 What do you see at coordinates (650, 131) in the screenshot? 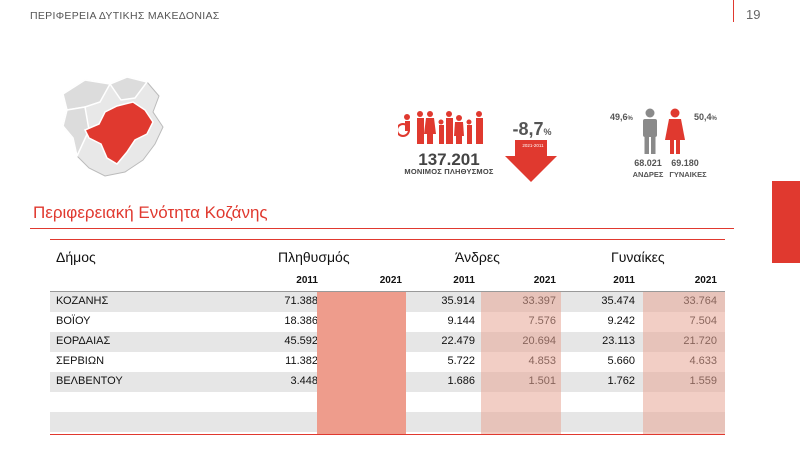
I see `man-icon` at bounding box center [650, 131].